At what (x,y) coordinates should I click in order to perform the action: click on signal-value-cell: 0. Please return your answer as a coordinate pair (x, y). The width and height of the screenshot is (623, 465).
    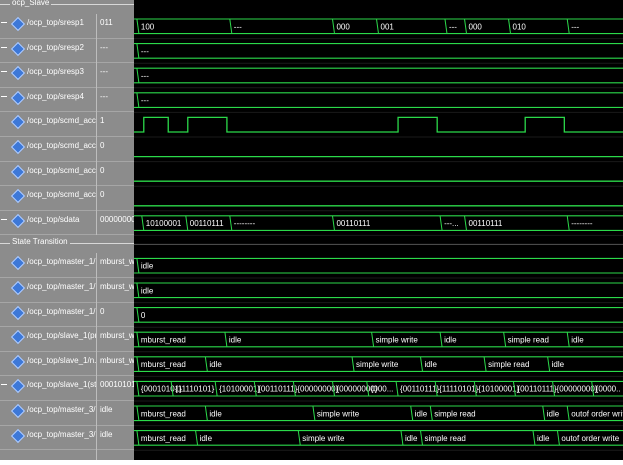
    Looking at the image, I should click on (116, 198).